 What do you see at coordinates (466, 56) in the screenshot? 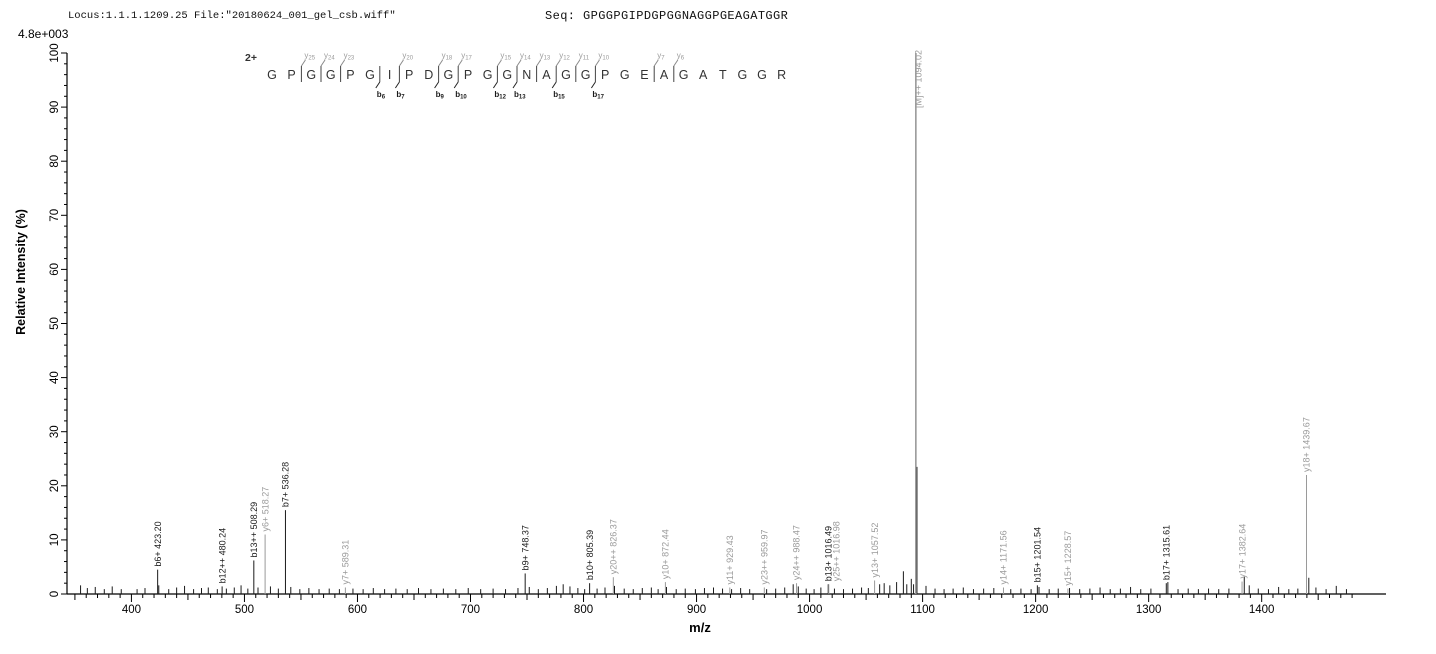
I see `fragment-ion-label: y17` at bounding box center [466, 56].